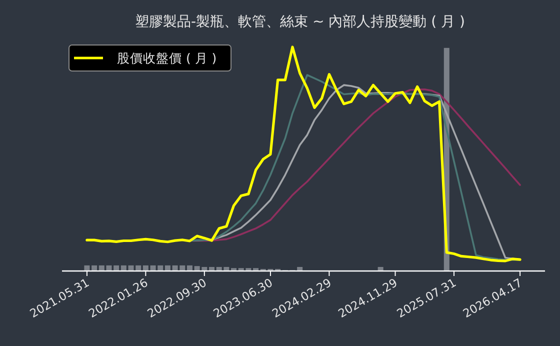  I want to click on legend: 股價收盤價 ( 月 ), so click(150, 58).